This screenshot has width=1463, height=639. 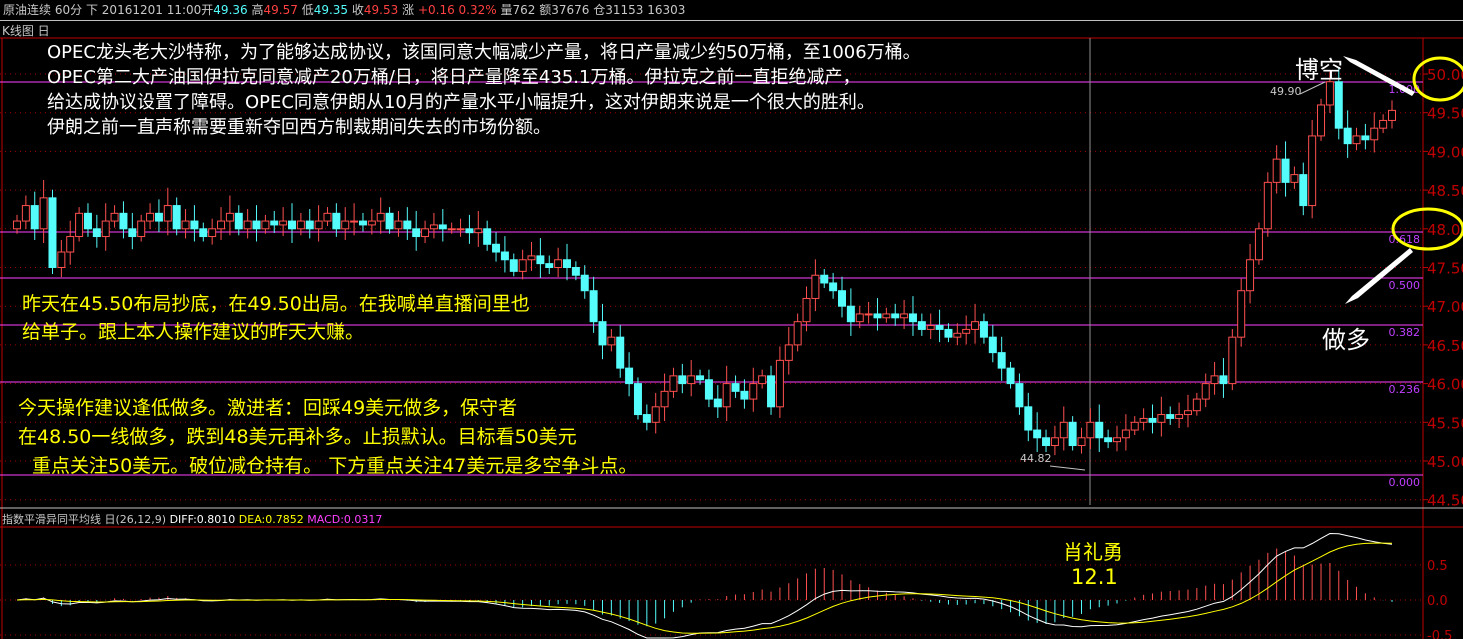 What do you see at coordinates (1405, 389) in the screenshot?
I see `fib-label: 0.236` at bounding box center [1405, 389].